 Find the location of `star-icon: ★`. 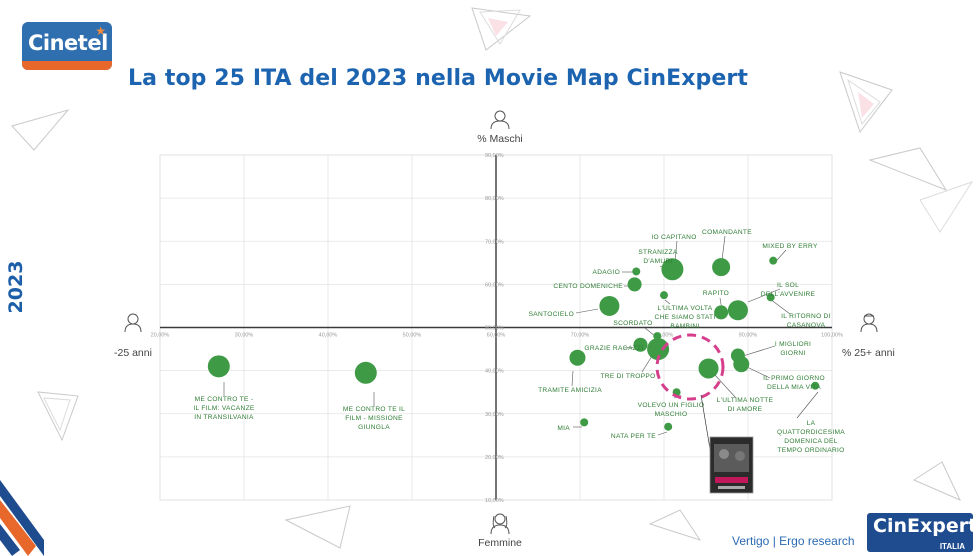

star-icon: ★ is located at coordinates (100, 31).